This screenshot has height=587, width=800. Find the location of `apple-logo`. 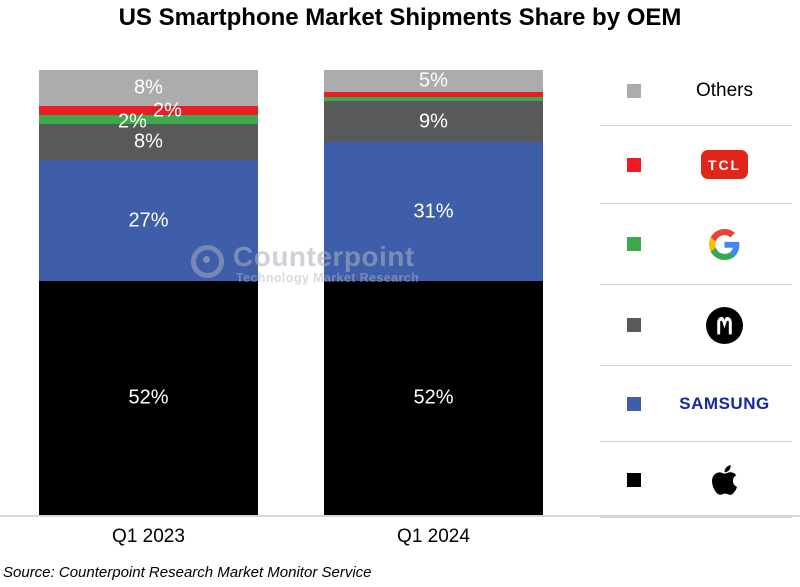

apple-logo is located at coordinates (725, 479).